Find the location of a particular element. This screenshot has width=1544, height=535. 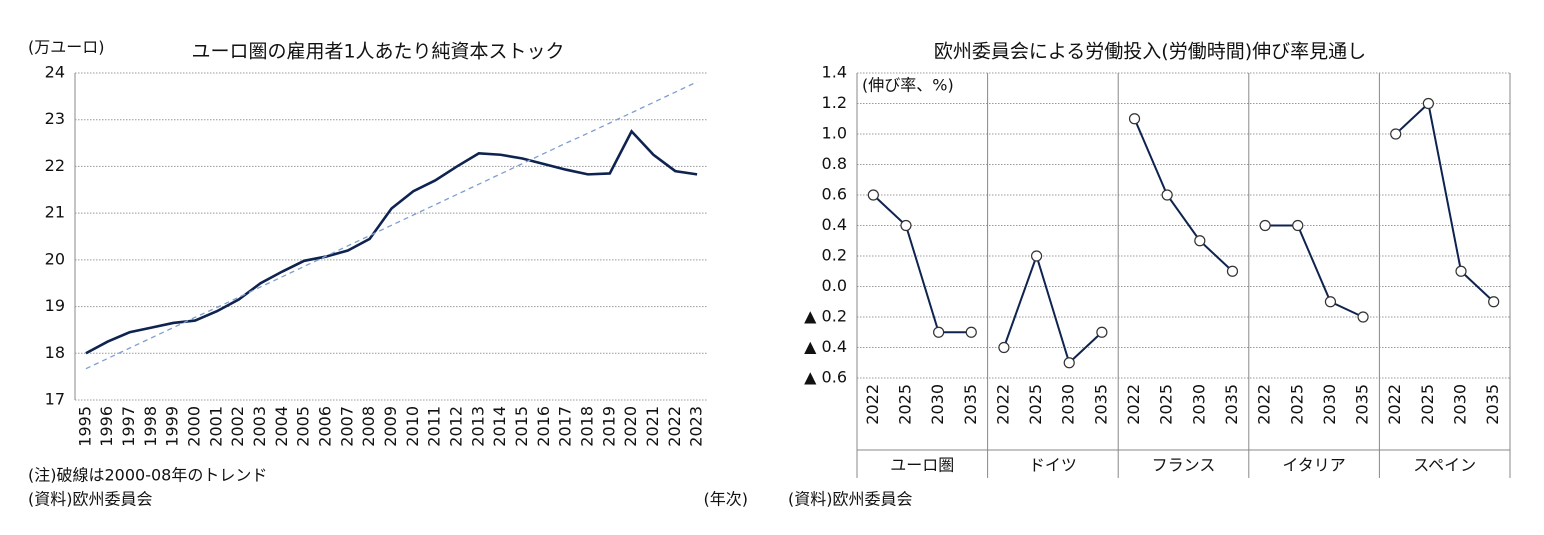

x-tick-label: 2000 is located at coordinates (194, 426).